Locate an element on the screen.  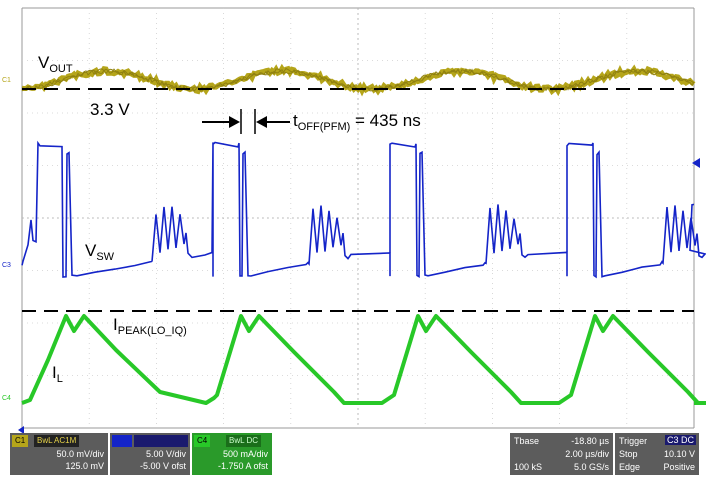
channel-4-offset: -1.750 A ofst is located at coordinates (243, 466).